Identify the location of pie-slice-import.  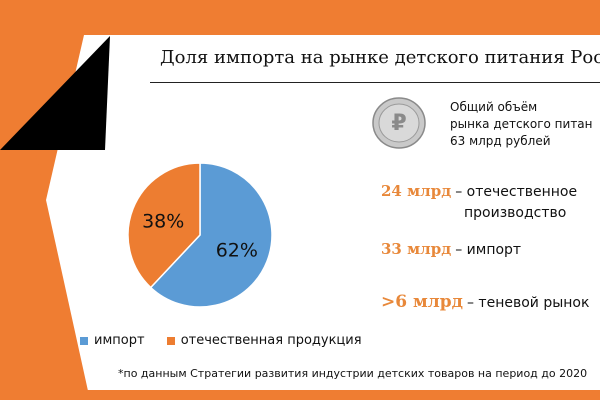
(211, 235).